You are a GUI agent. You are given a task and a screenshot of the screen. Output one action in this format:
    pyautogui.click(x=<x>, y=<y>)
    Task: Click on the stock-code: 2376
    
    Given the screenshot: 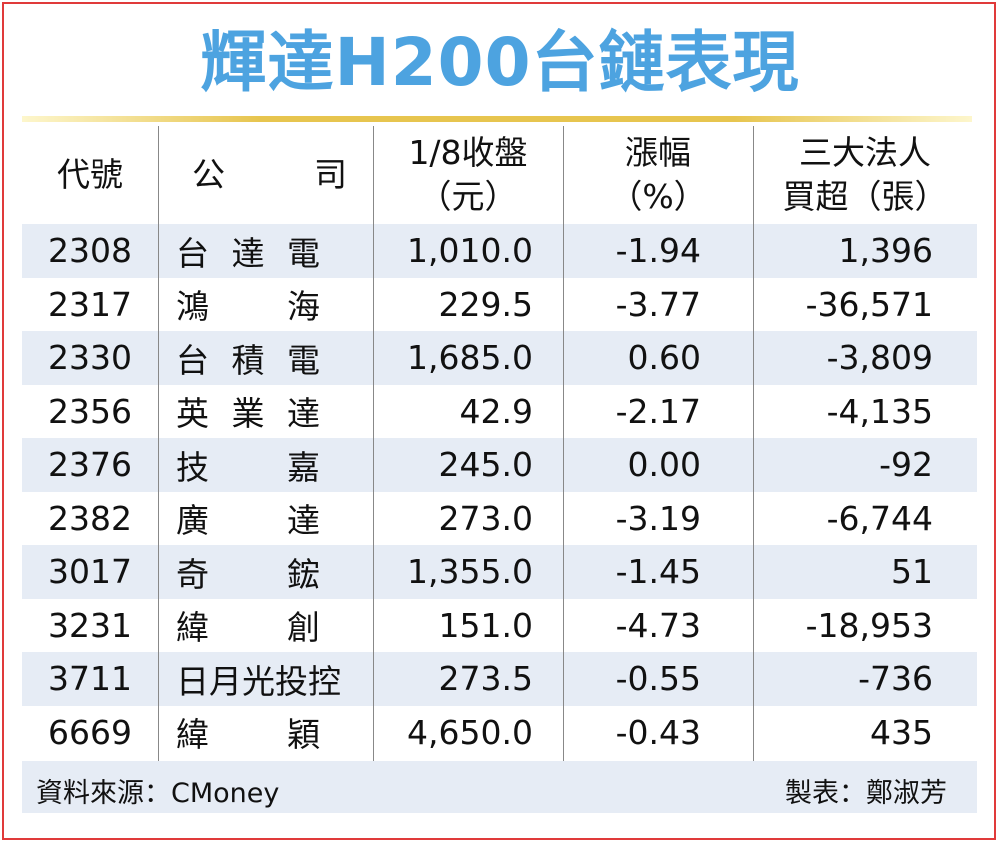 What is the action you would take?
    pyautogui.click(x=90, y=465)
    